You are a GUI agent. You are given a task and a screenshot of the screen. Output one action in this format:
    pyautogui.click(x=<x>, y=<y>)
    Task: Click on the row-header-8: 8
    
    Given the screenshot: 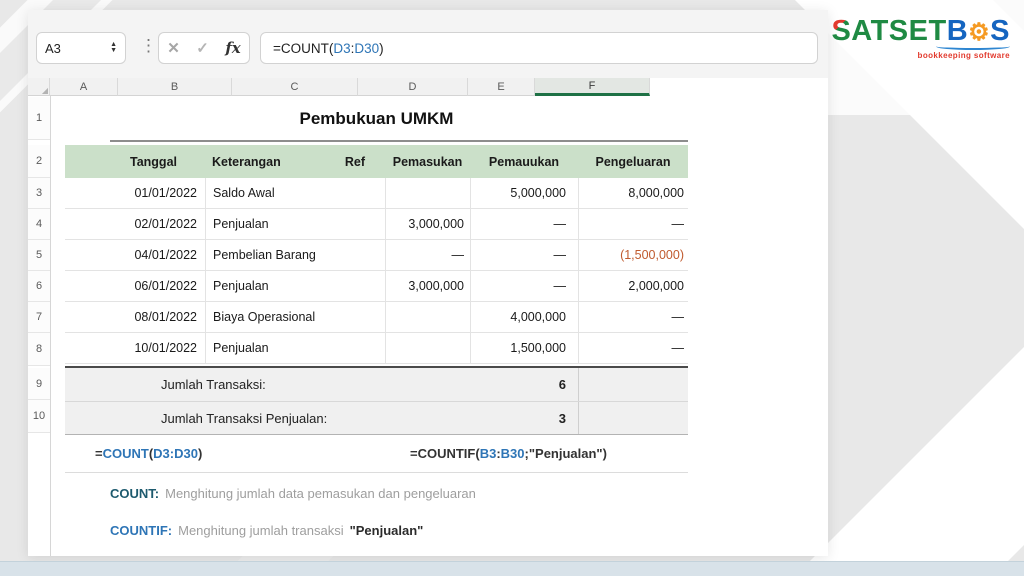 What is the action you would take?
    pyautogui.click(x=39, y=349)
    